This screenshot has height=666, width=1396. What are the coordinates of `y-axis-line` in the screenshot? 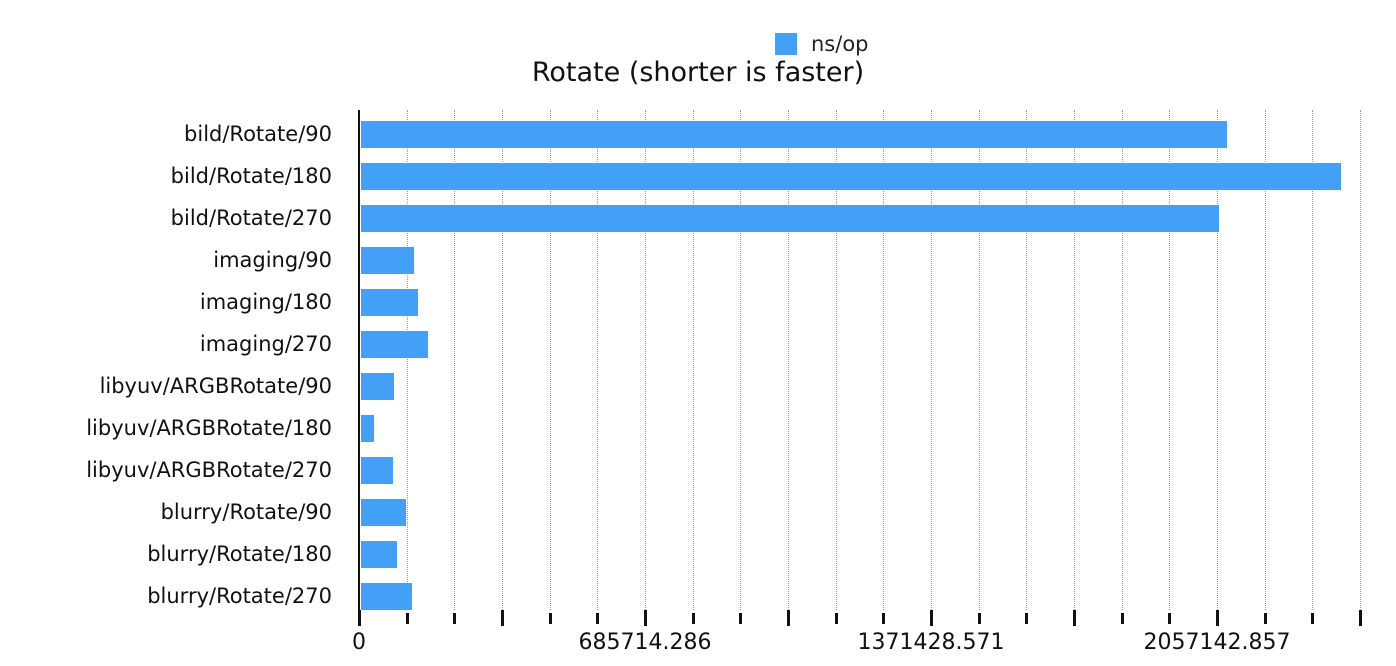 It's located at (359, 367).